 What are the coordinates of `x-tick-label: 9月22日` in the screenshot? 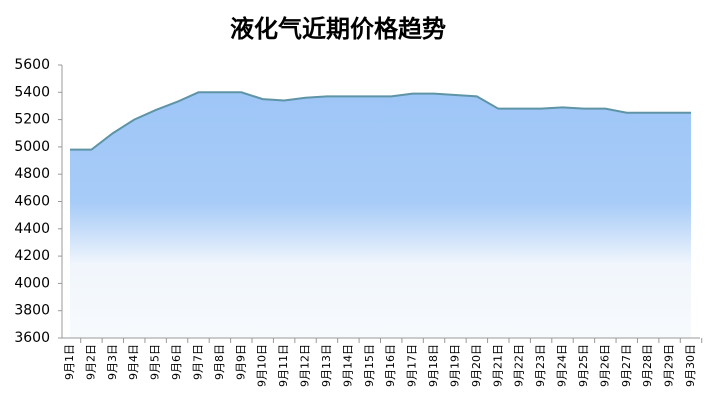 It's located at (519, 365).